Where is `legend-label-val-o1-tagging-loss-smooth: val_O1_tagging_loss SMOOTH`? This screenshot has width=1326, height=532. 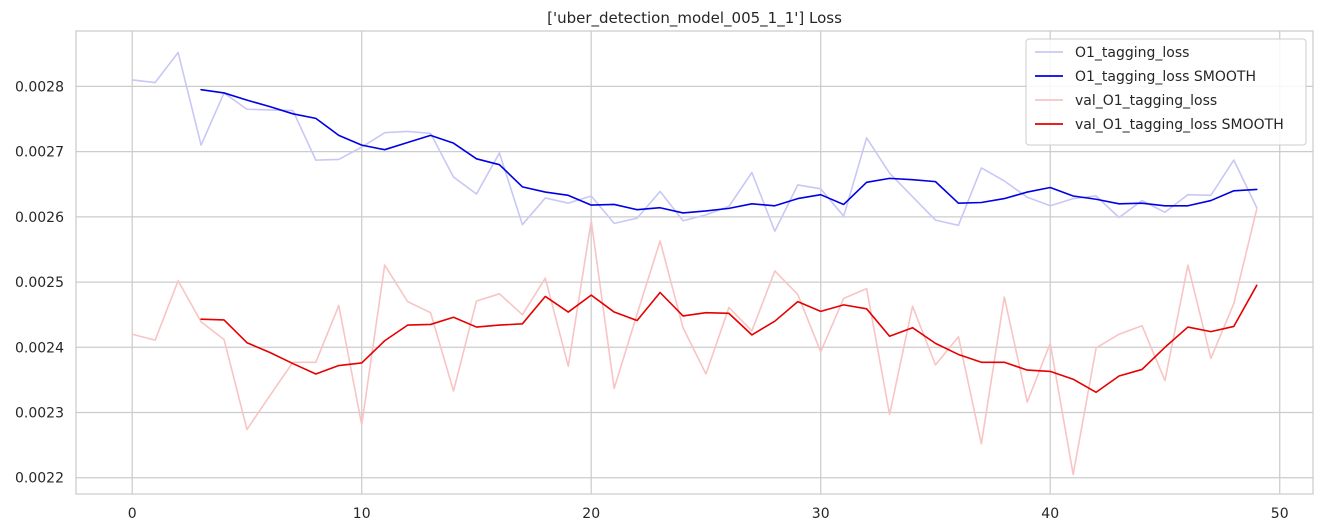
legend-label-val-o1-tagging-loss-smooth: val_O1_tagging_loss SMOOTH is located at coordinates (1179, 125).